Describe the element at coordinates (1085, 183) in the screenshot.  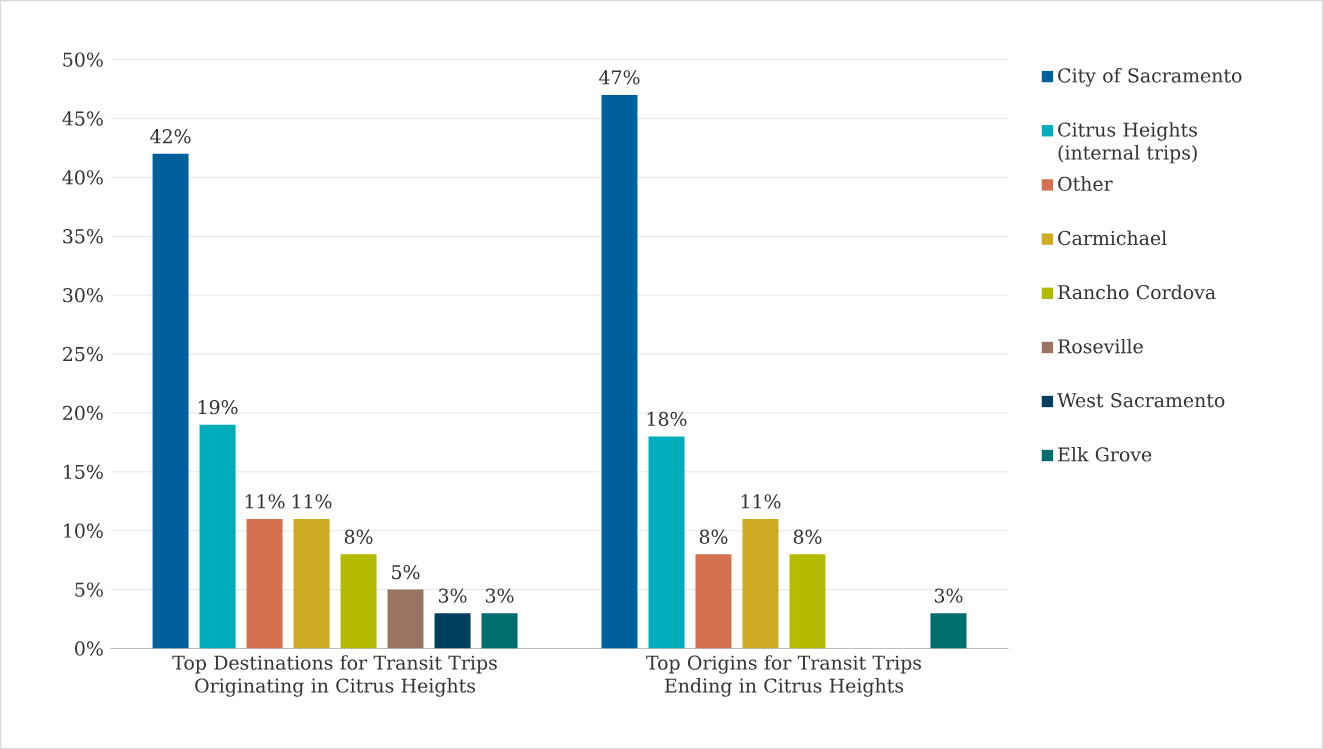
I see `legend-label: Other` at that location.